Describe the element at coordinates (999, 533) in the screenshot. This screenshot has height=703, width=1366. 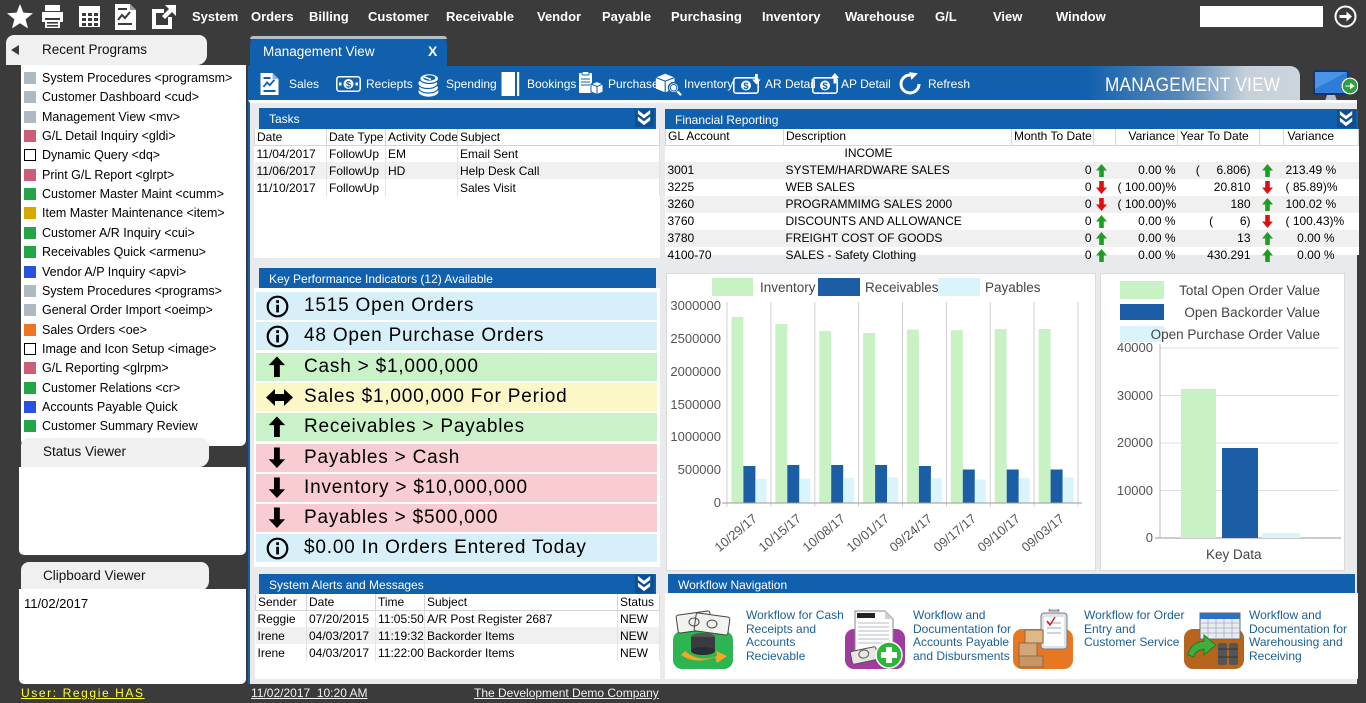
I see `svg-text: 09/10/17` at that location.